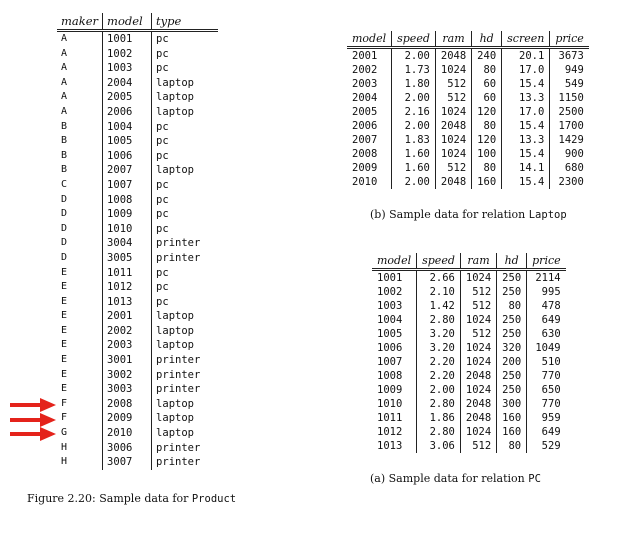  I want to click on table-row: E 2001 laptop, so click(137, 316).